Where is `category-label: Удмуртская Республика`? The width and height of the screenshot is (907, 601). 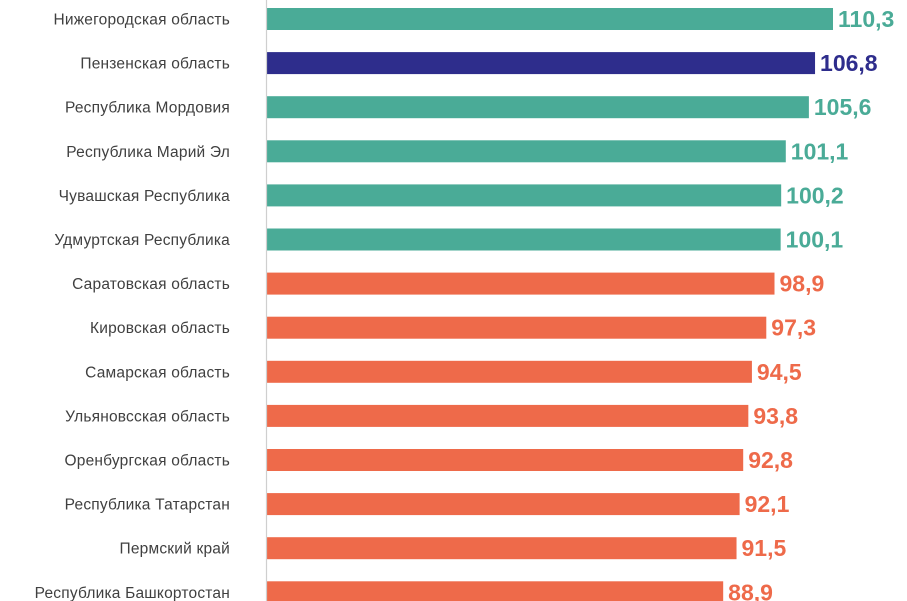 category-label: Удмуртская Республика is located at coordinates (142, 240).